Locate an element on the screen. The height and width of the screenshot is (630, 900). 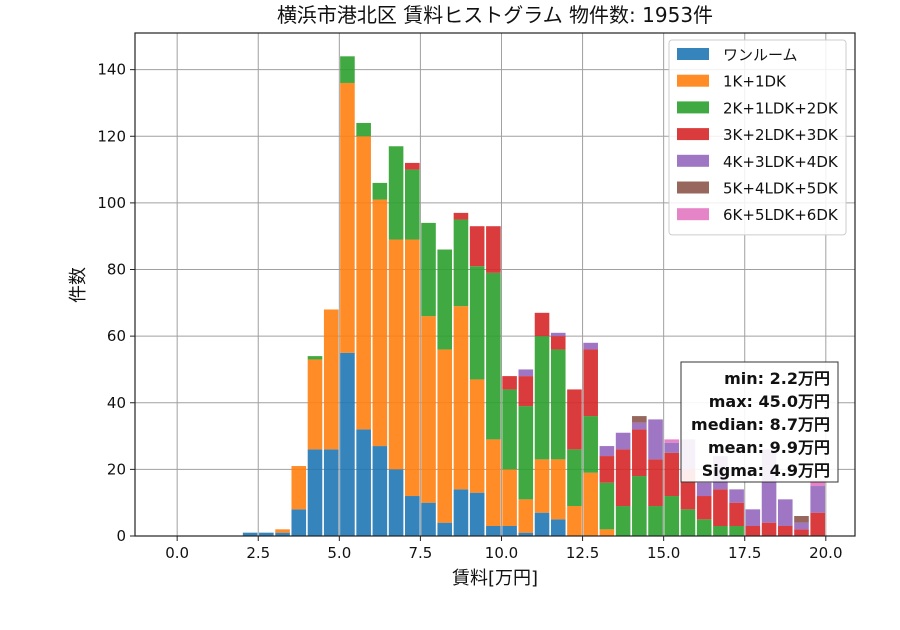
y-tick-label: 0 is located at coordinates (121, 536).